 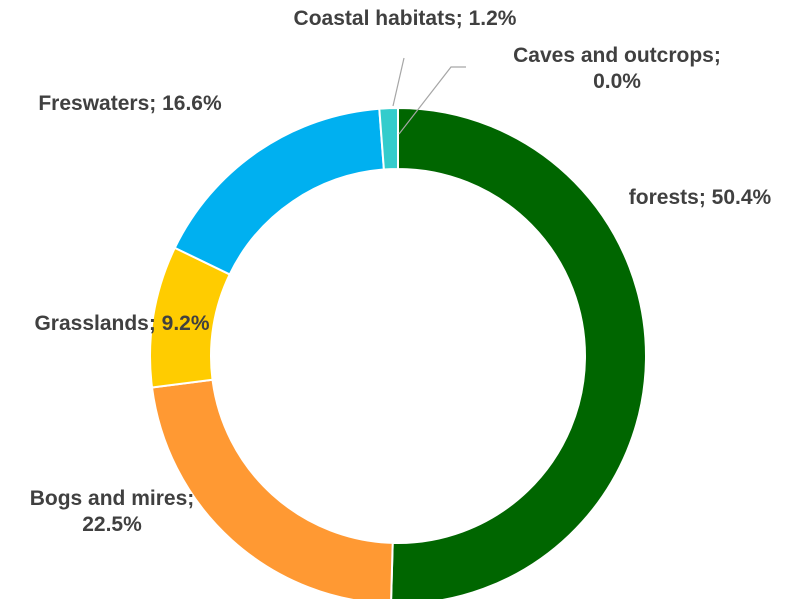 What do you see at coordinates (112, 511) in the screenshot?
I see `label-bogs-and-mires: Bogs and mires; 22.5%` at bounding box center [112, 511].